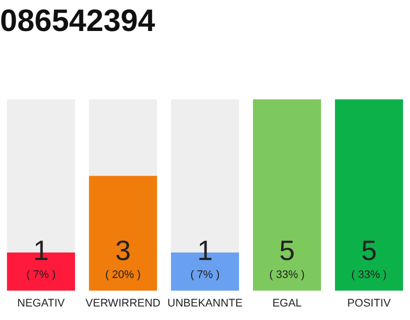 The width and height of the screenshot is (410, 320). What do you see at coordinates (287, 303) in the screenshot?
I see `x-tick-label: EGAL` at bounding box center [287, 303].